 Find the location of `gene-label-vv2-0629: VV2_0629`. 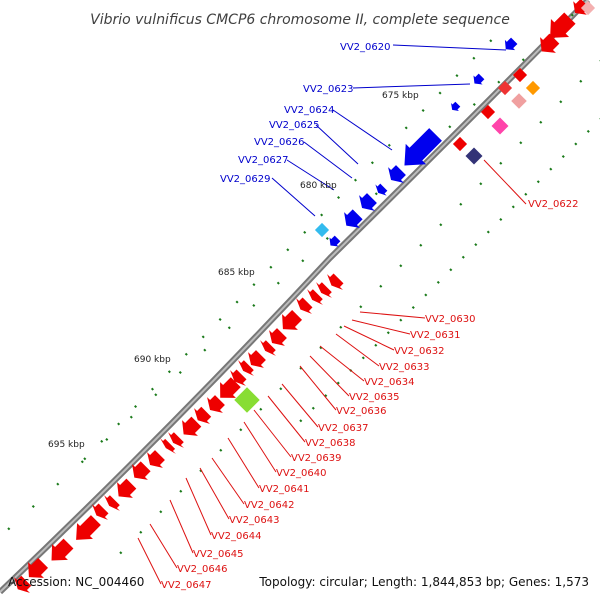

gene-label-vv2-0629: VV2_0629 is located at coordinates (245, 179).